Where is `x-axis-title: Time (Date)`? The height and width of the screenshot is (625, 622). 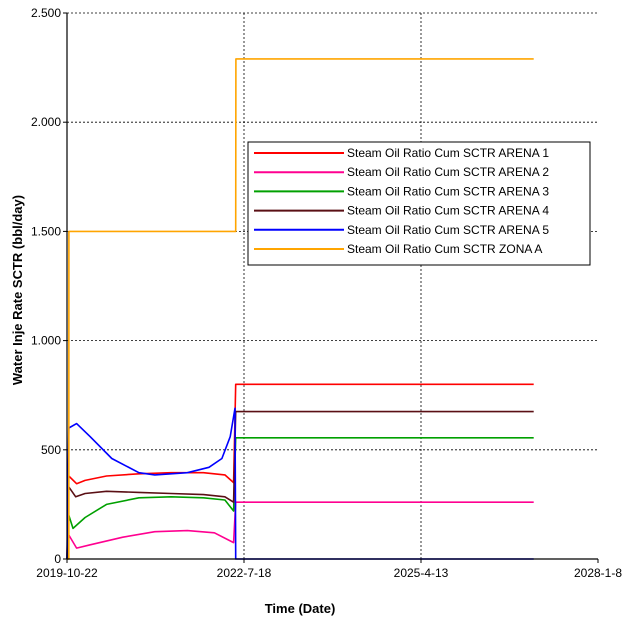
x-axis-title: Time (Date) is located at coordinates (300, 608).